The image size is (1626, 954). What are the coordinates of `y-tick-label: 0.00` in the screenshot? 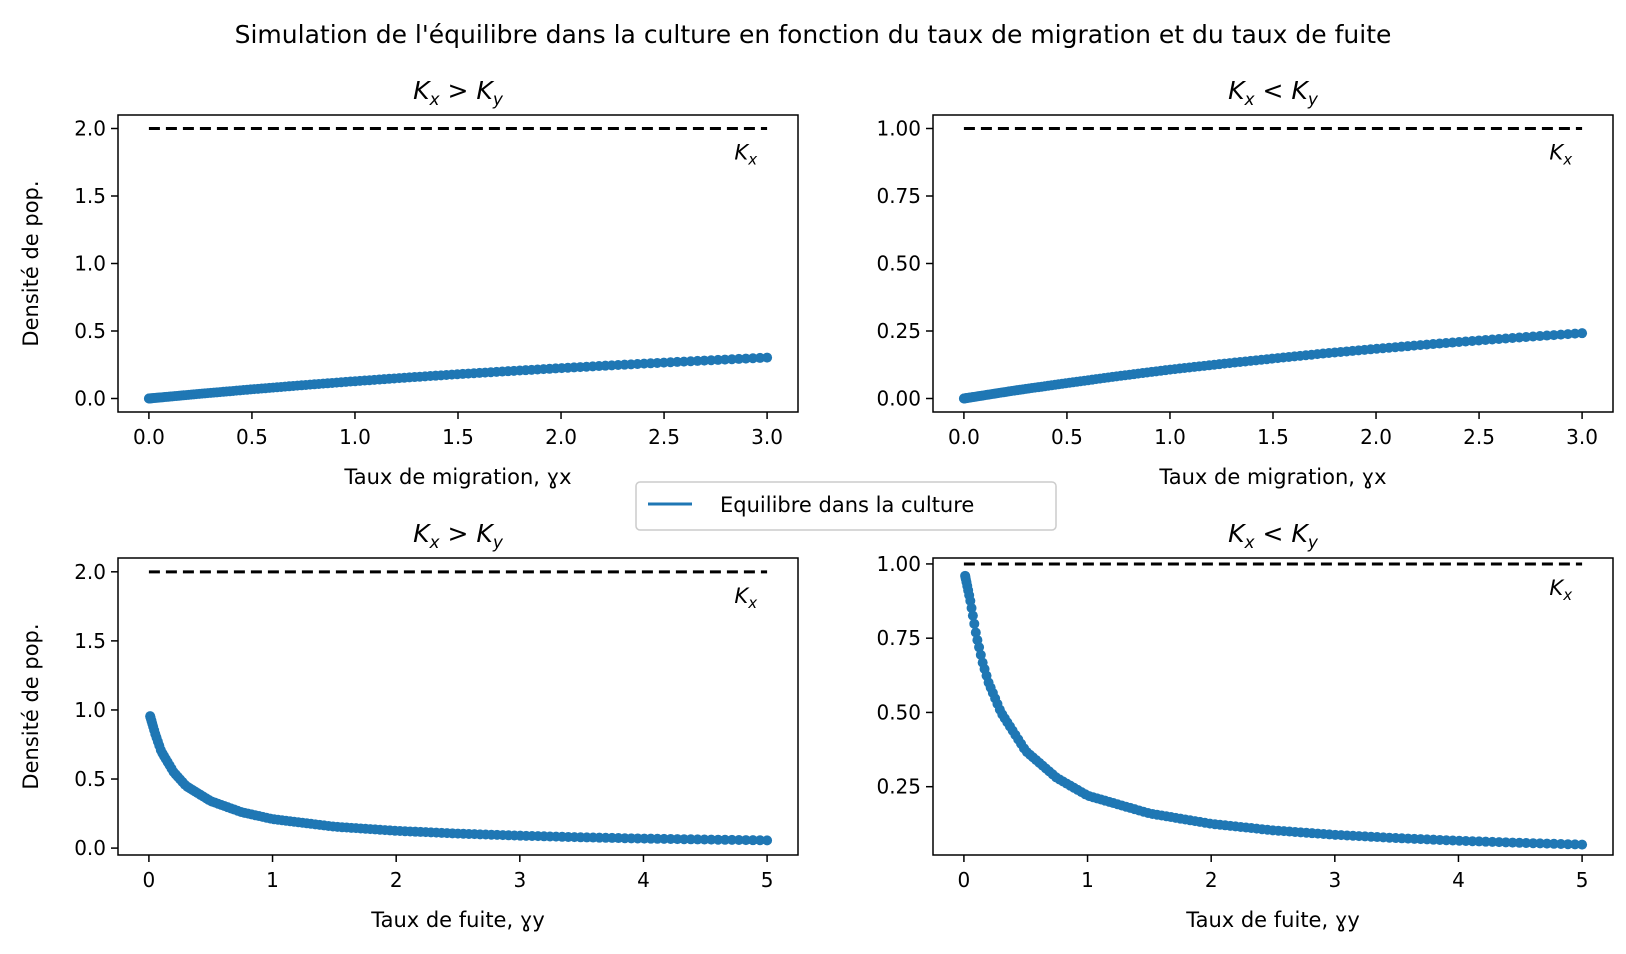 It's located at (898, 399).